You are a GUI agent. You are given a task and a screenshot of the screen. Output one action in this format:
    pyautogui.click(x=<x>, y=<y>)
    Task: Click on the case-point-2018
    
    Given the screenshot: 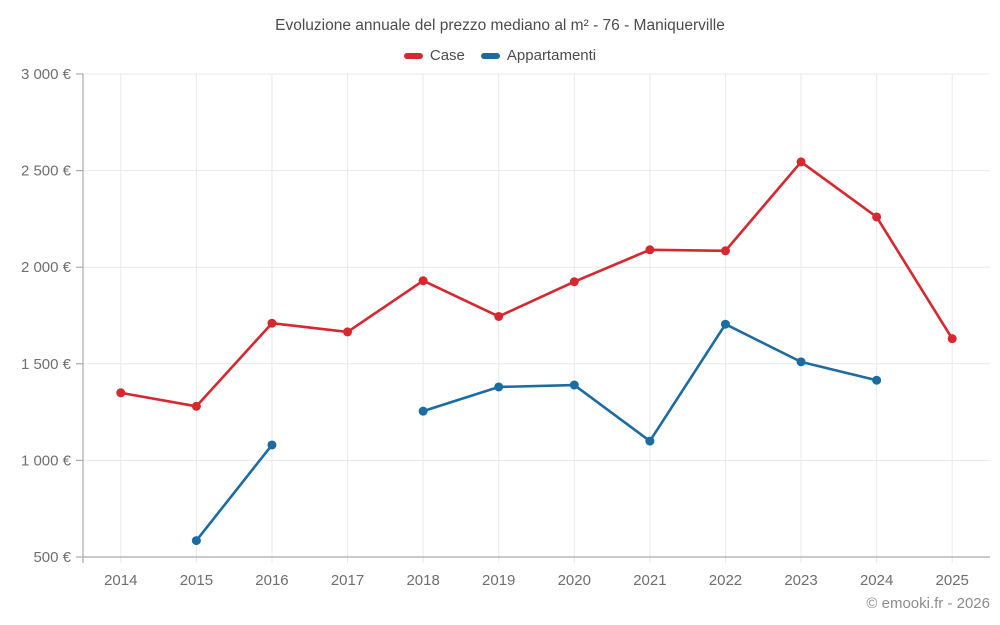 What is the action you would take?
    pyautogui.click(x=423, y=281)
    